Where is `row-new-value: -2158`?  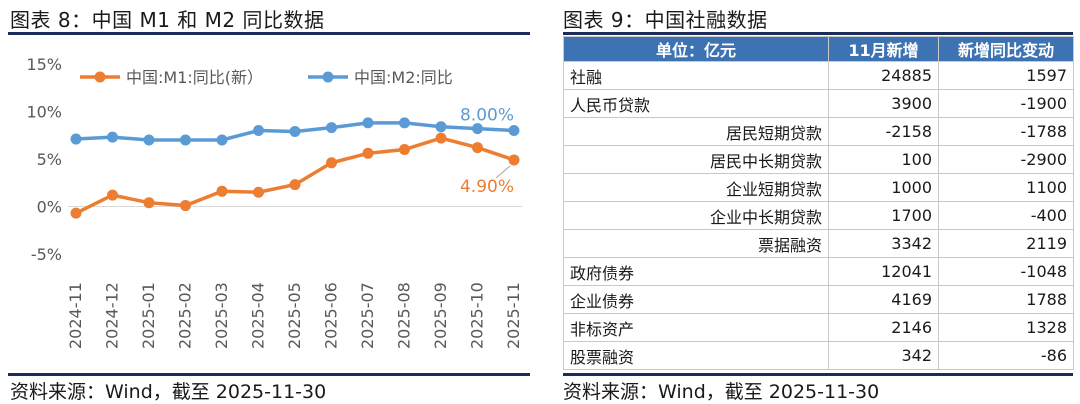
row-new-value: -2158 is located at coordinates (883, 131).